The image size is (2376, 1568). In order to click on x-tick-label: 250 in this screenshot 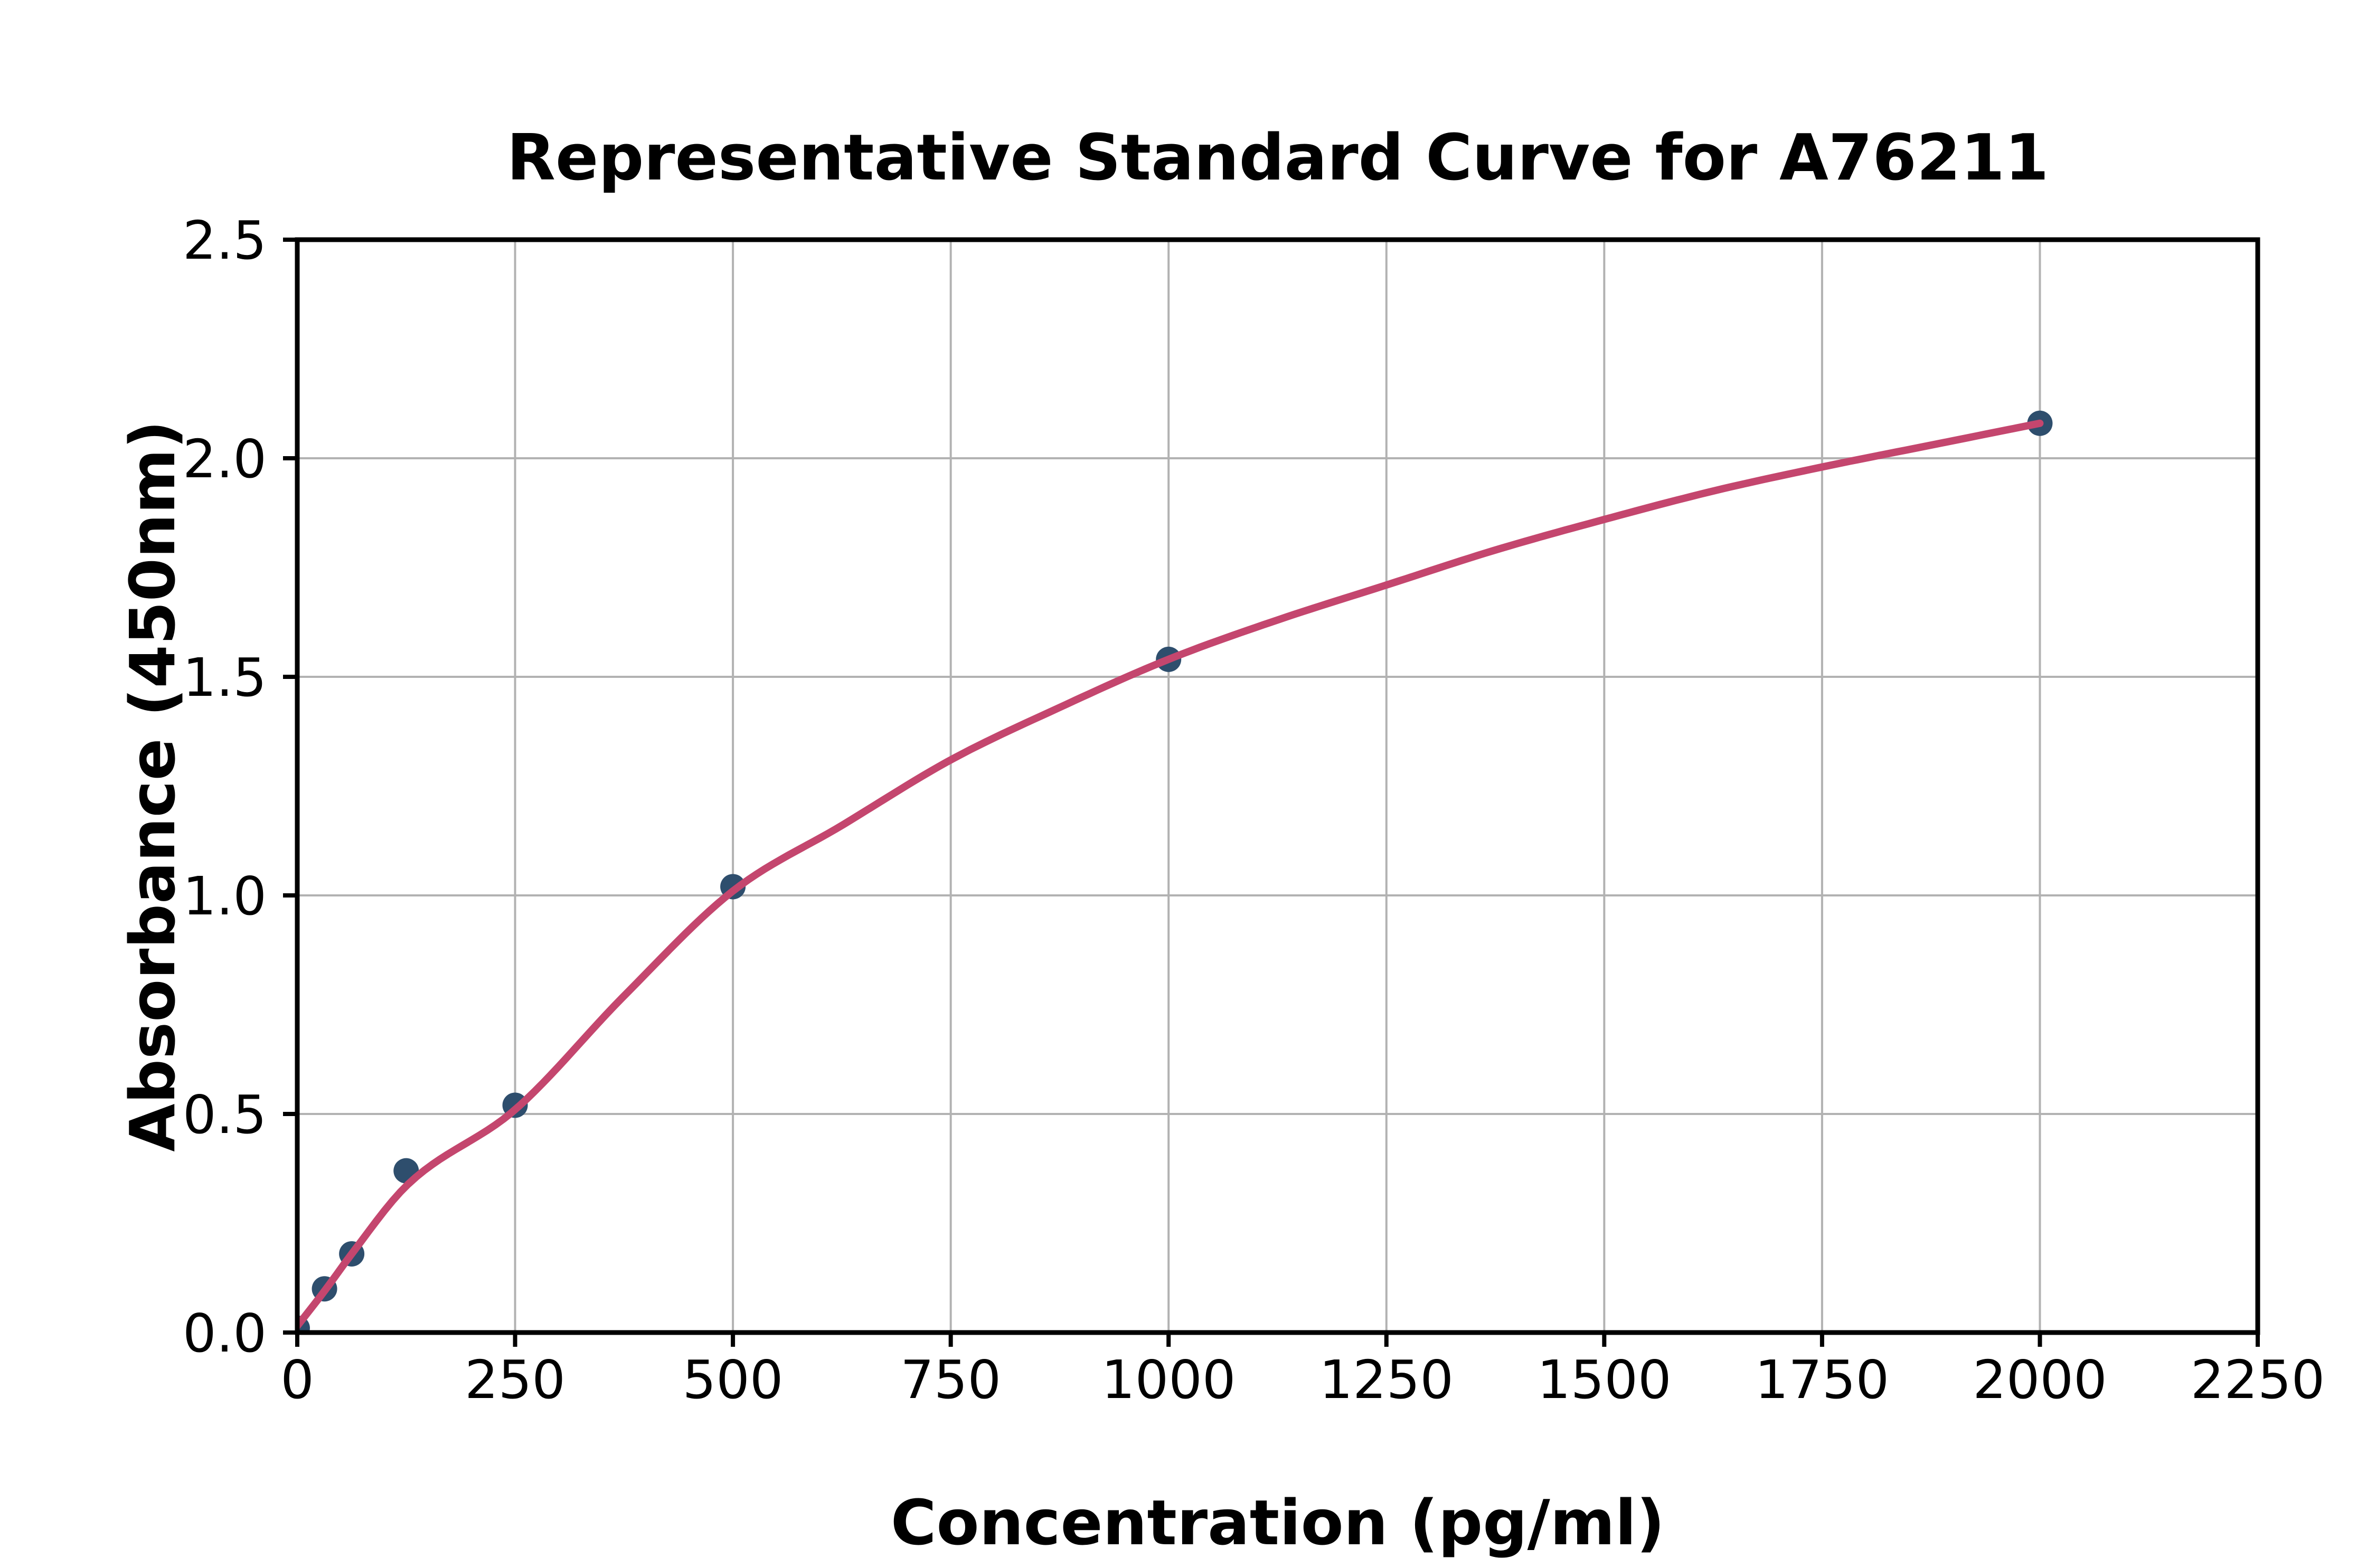, I will do `click(515, 1380)`.